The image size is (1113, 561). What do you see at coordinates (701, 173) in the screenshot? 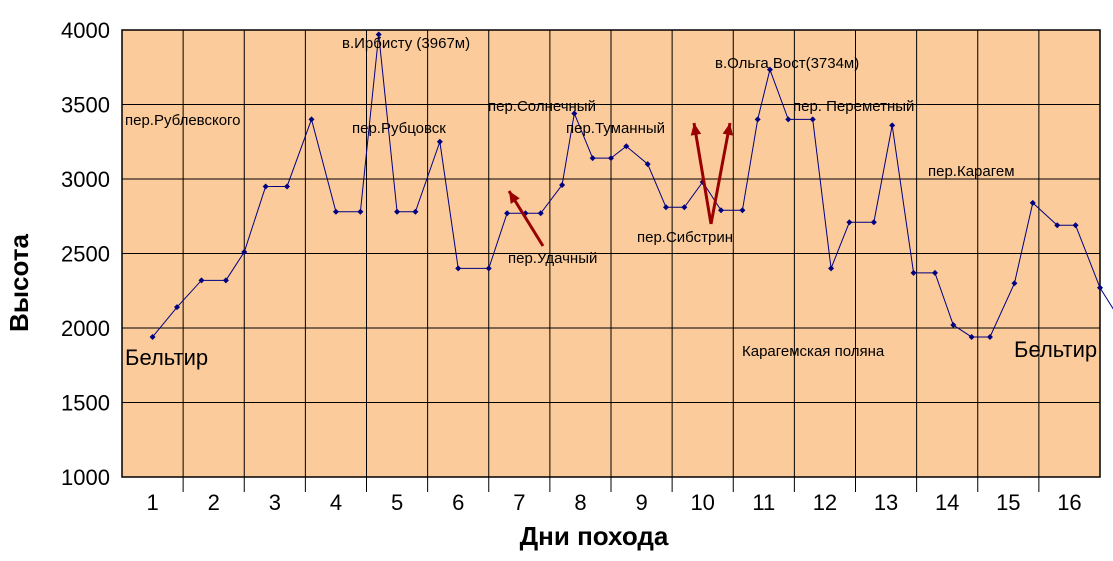
I see `arrow-sibstrin-left` at bounding box center [701, 173].